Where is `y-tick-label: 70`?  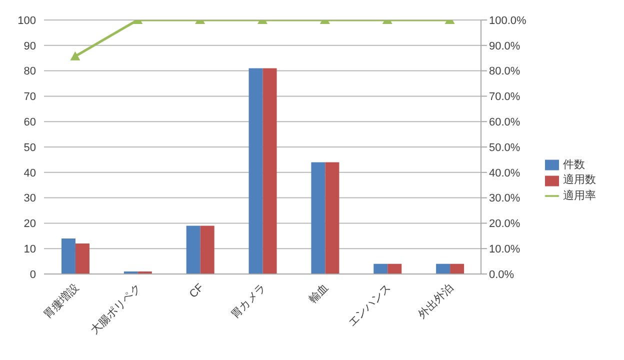 y-tick-label: 70 is located at coordinates (30, 97).